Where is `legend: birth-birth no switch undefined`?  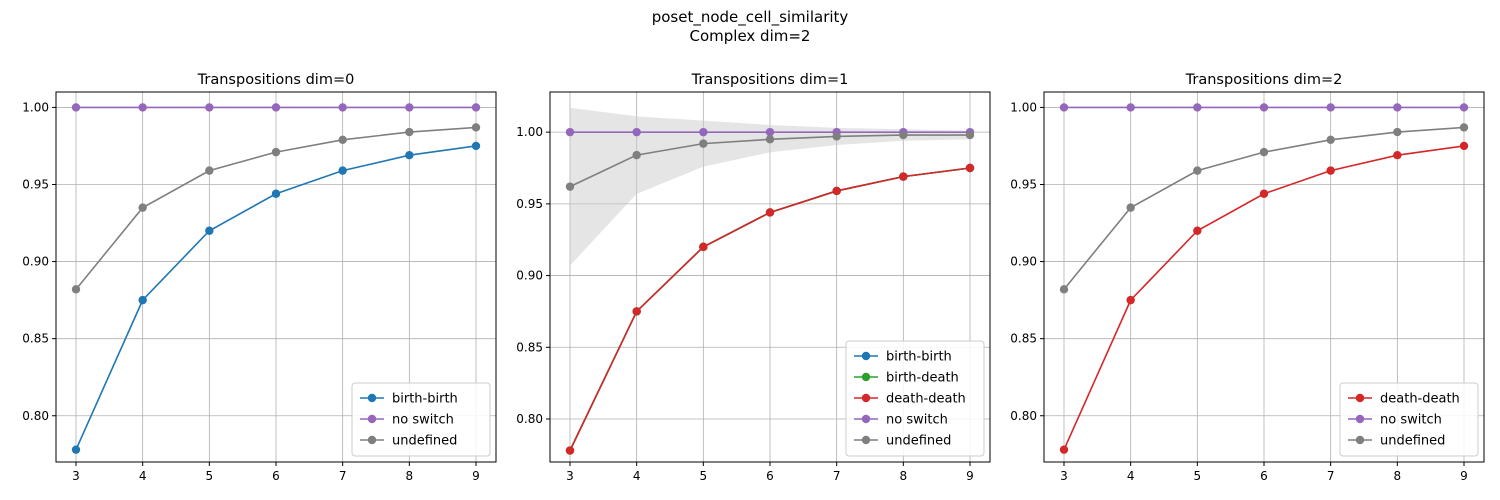 legend: birth-birth no switch undefined is located at coordinates (421, 419).